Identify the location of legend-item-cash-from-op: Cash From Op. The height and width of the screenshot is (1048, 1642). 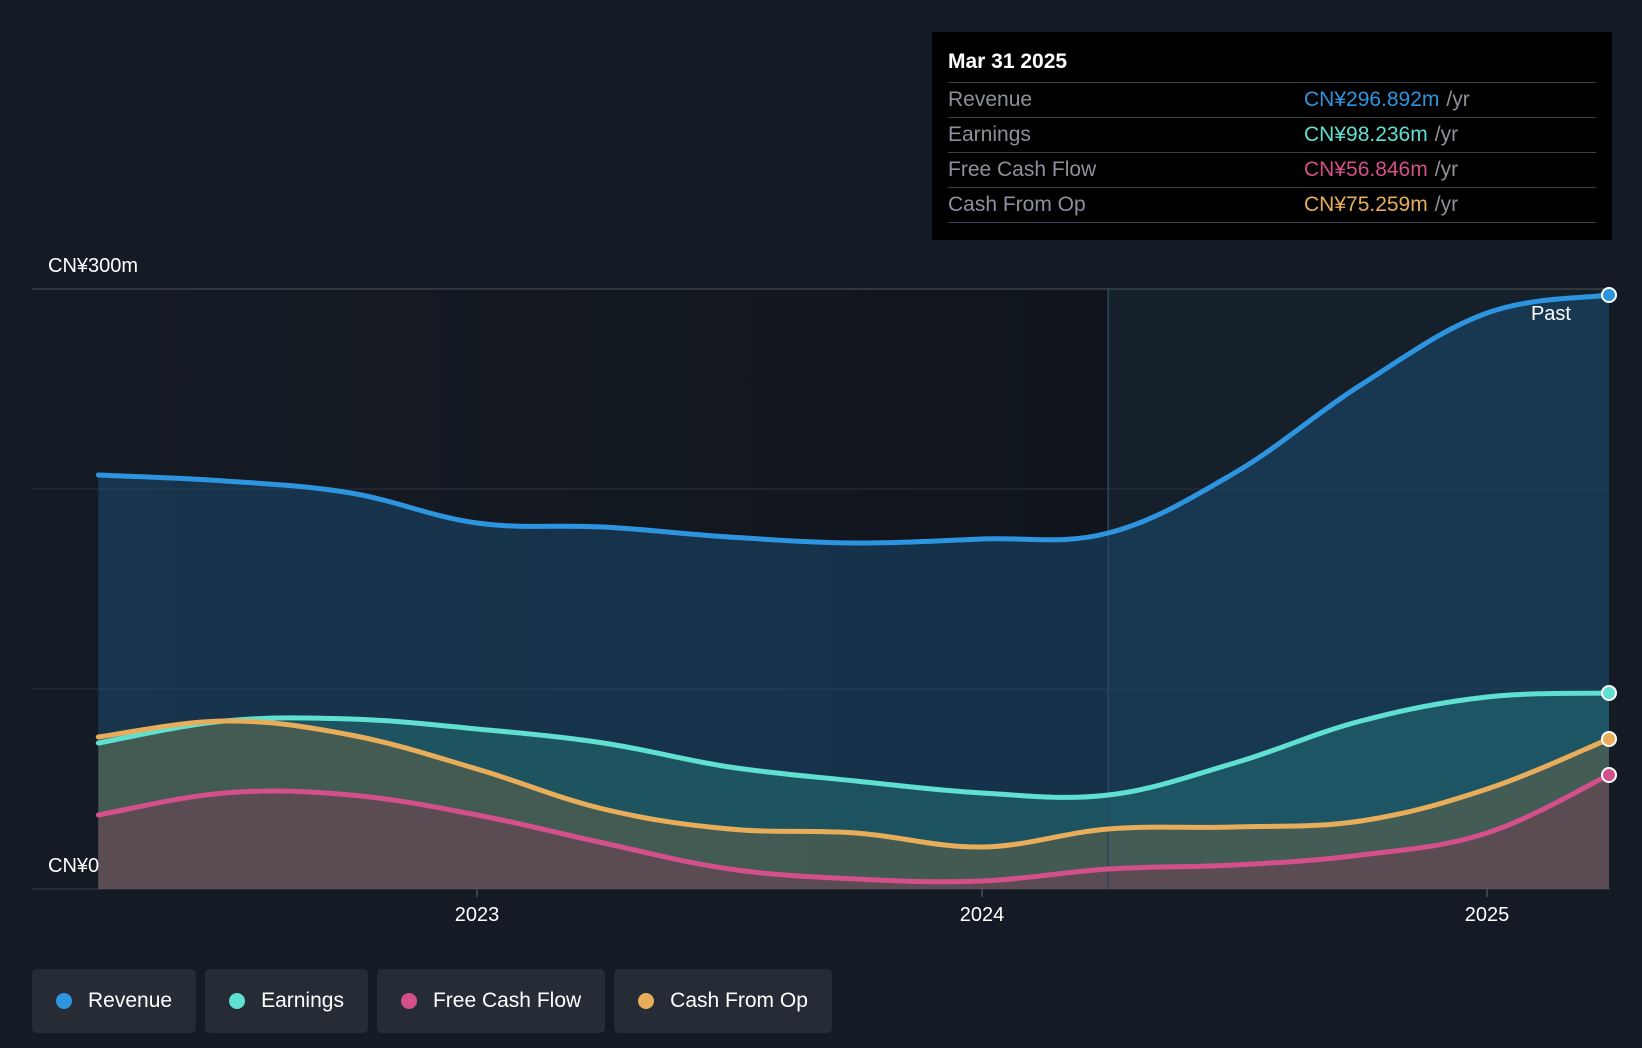
(723, 1001).